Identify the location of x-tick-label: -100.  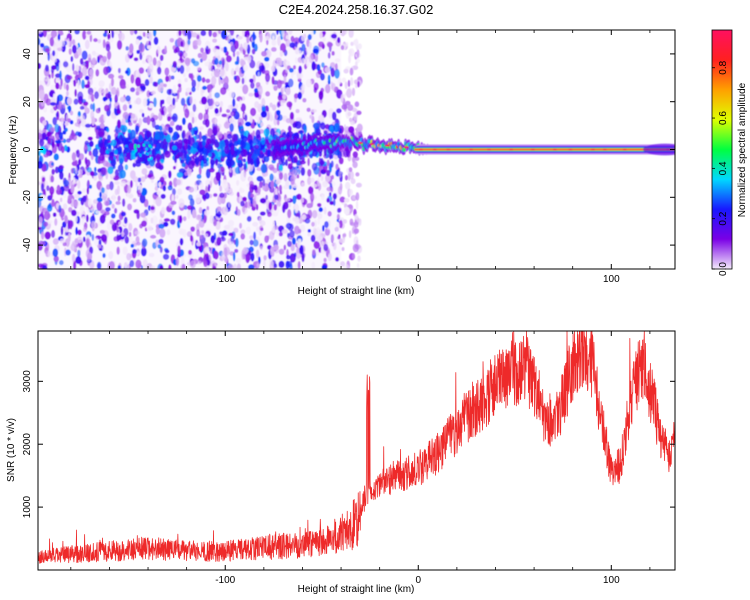
(225, 580).